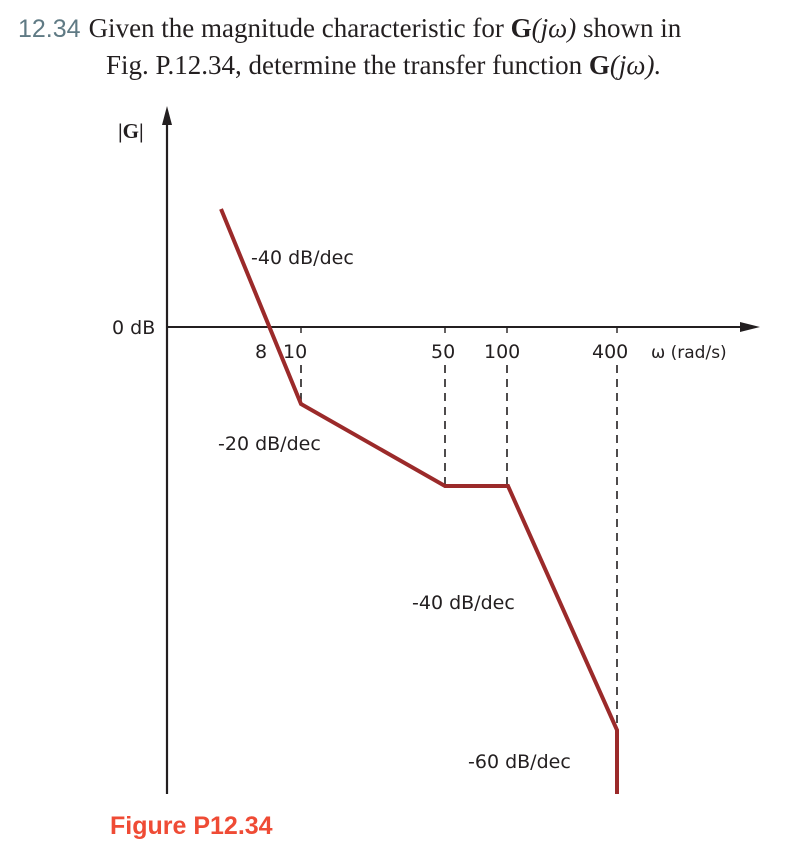 The width and height of the screenshot is (804, 846). What do you see at coordinates (502, 352) in the screenshot?
I see `tick-label-100: 100` at bounding box center [502, 352].